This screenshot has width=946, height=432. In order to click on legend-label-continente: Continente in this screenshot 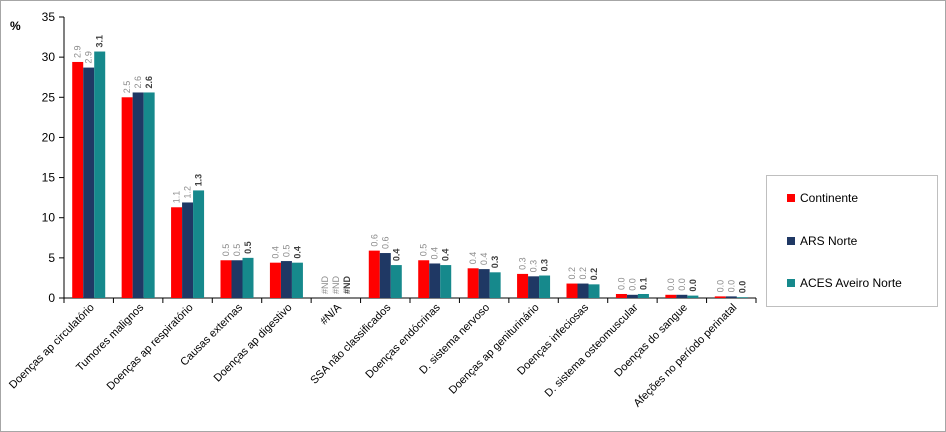, I will do `click(829, 198)`.